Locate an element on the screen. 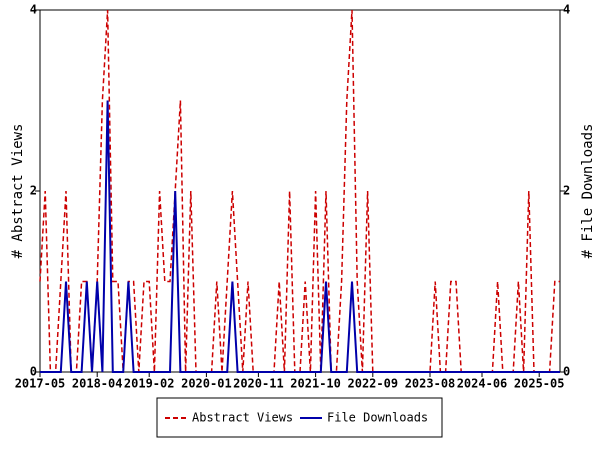  x-tick-label: 2022-09 is located at coordinates (373, 384).